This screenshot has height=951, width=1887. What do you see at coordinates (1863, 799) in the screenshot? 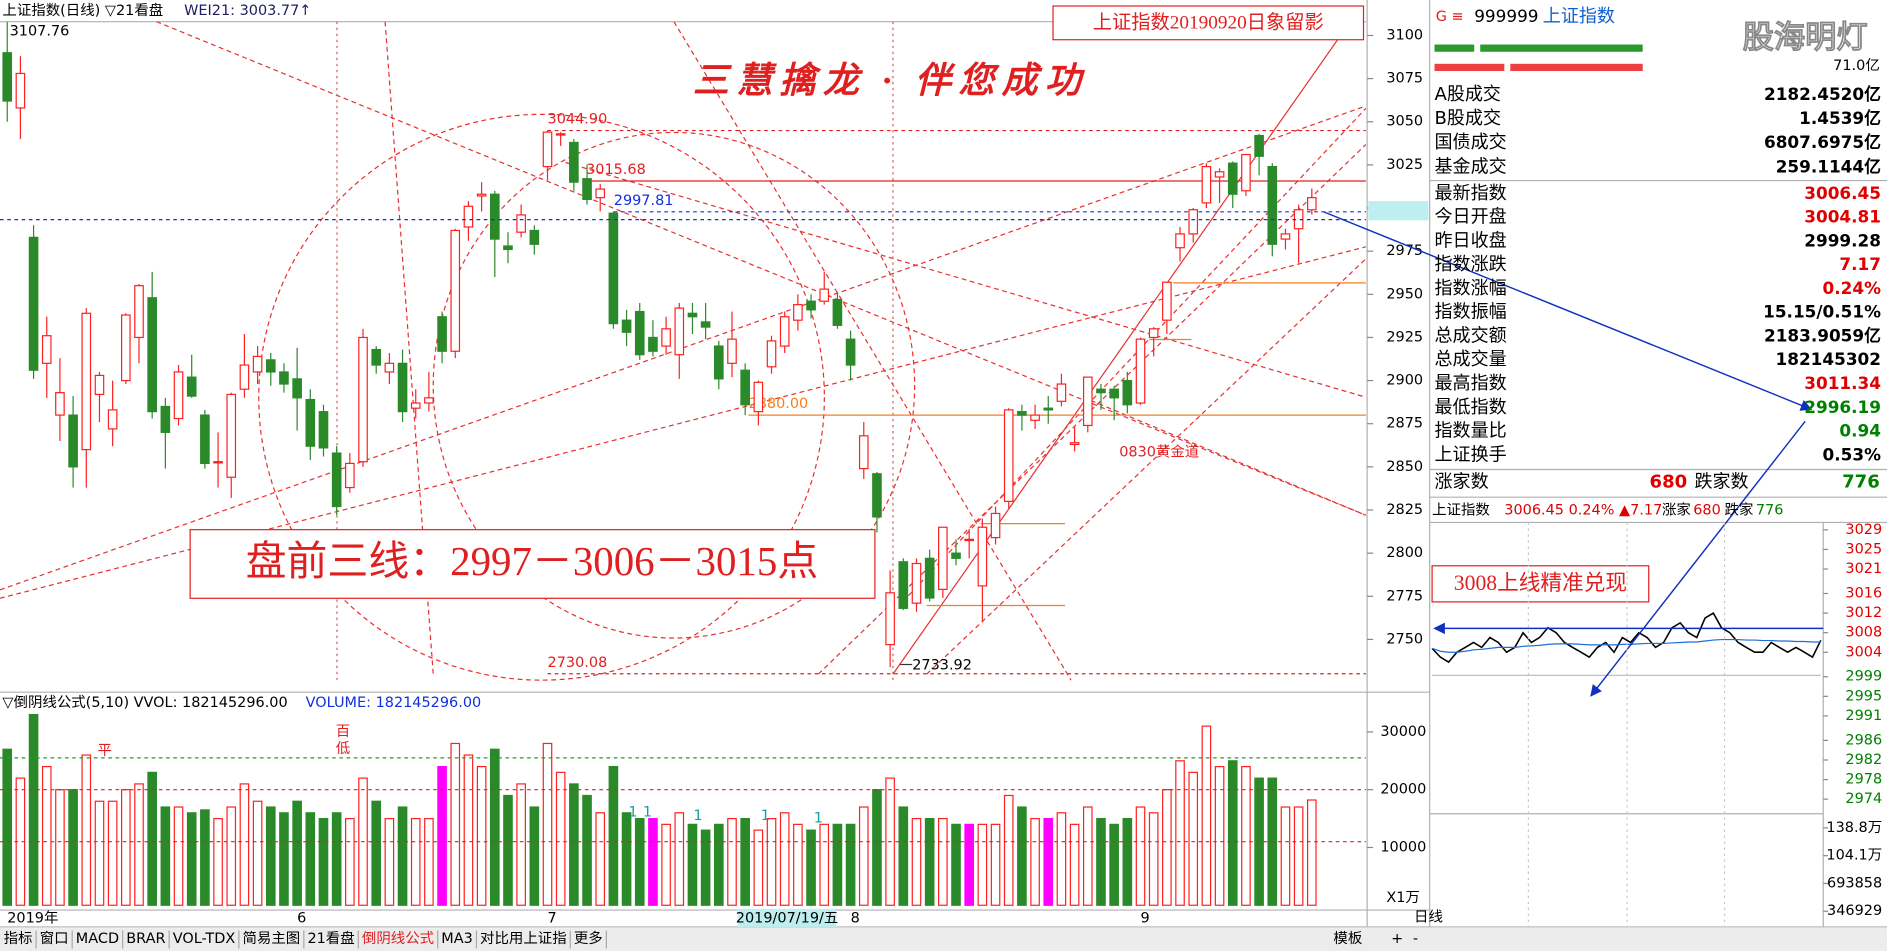
I see `y-tick-label: 2974` at bounding box center [1863, 799].